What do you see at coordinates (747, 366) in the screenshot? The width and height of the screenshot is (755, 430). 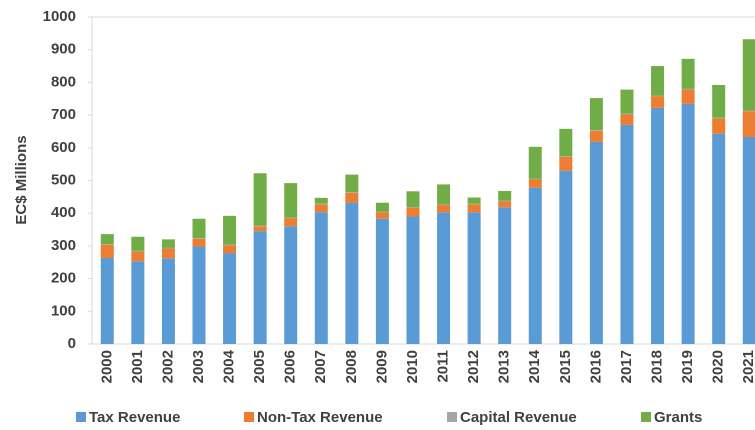 I see `x-tick-label: 2021` at bounding box center [747, 366].